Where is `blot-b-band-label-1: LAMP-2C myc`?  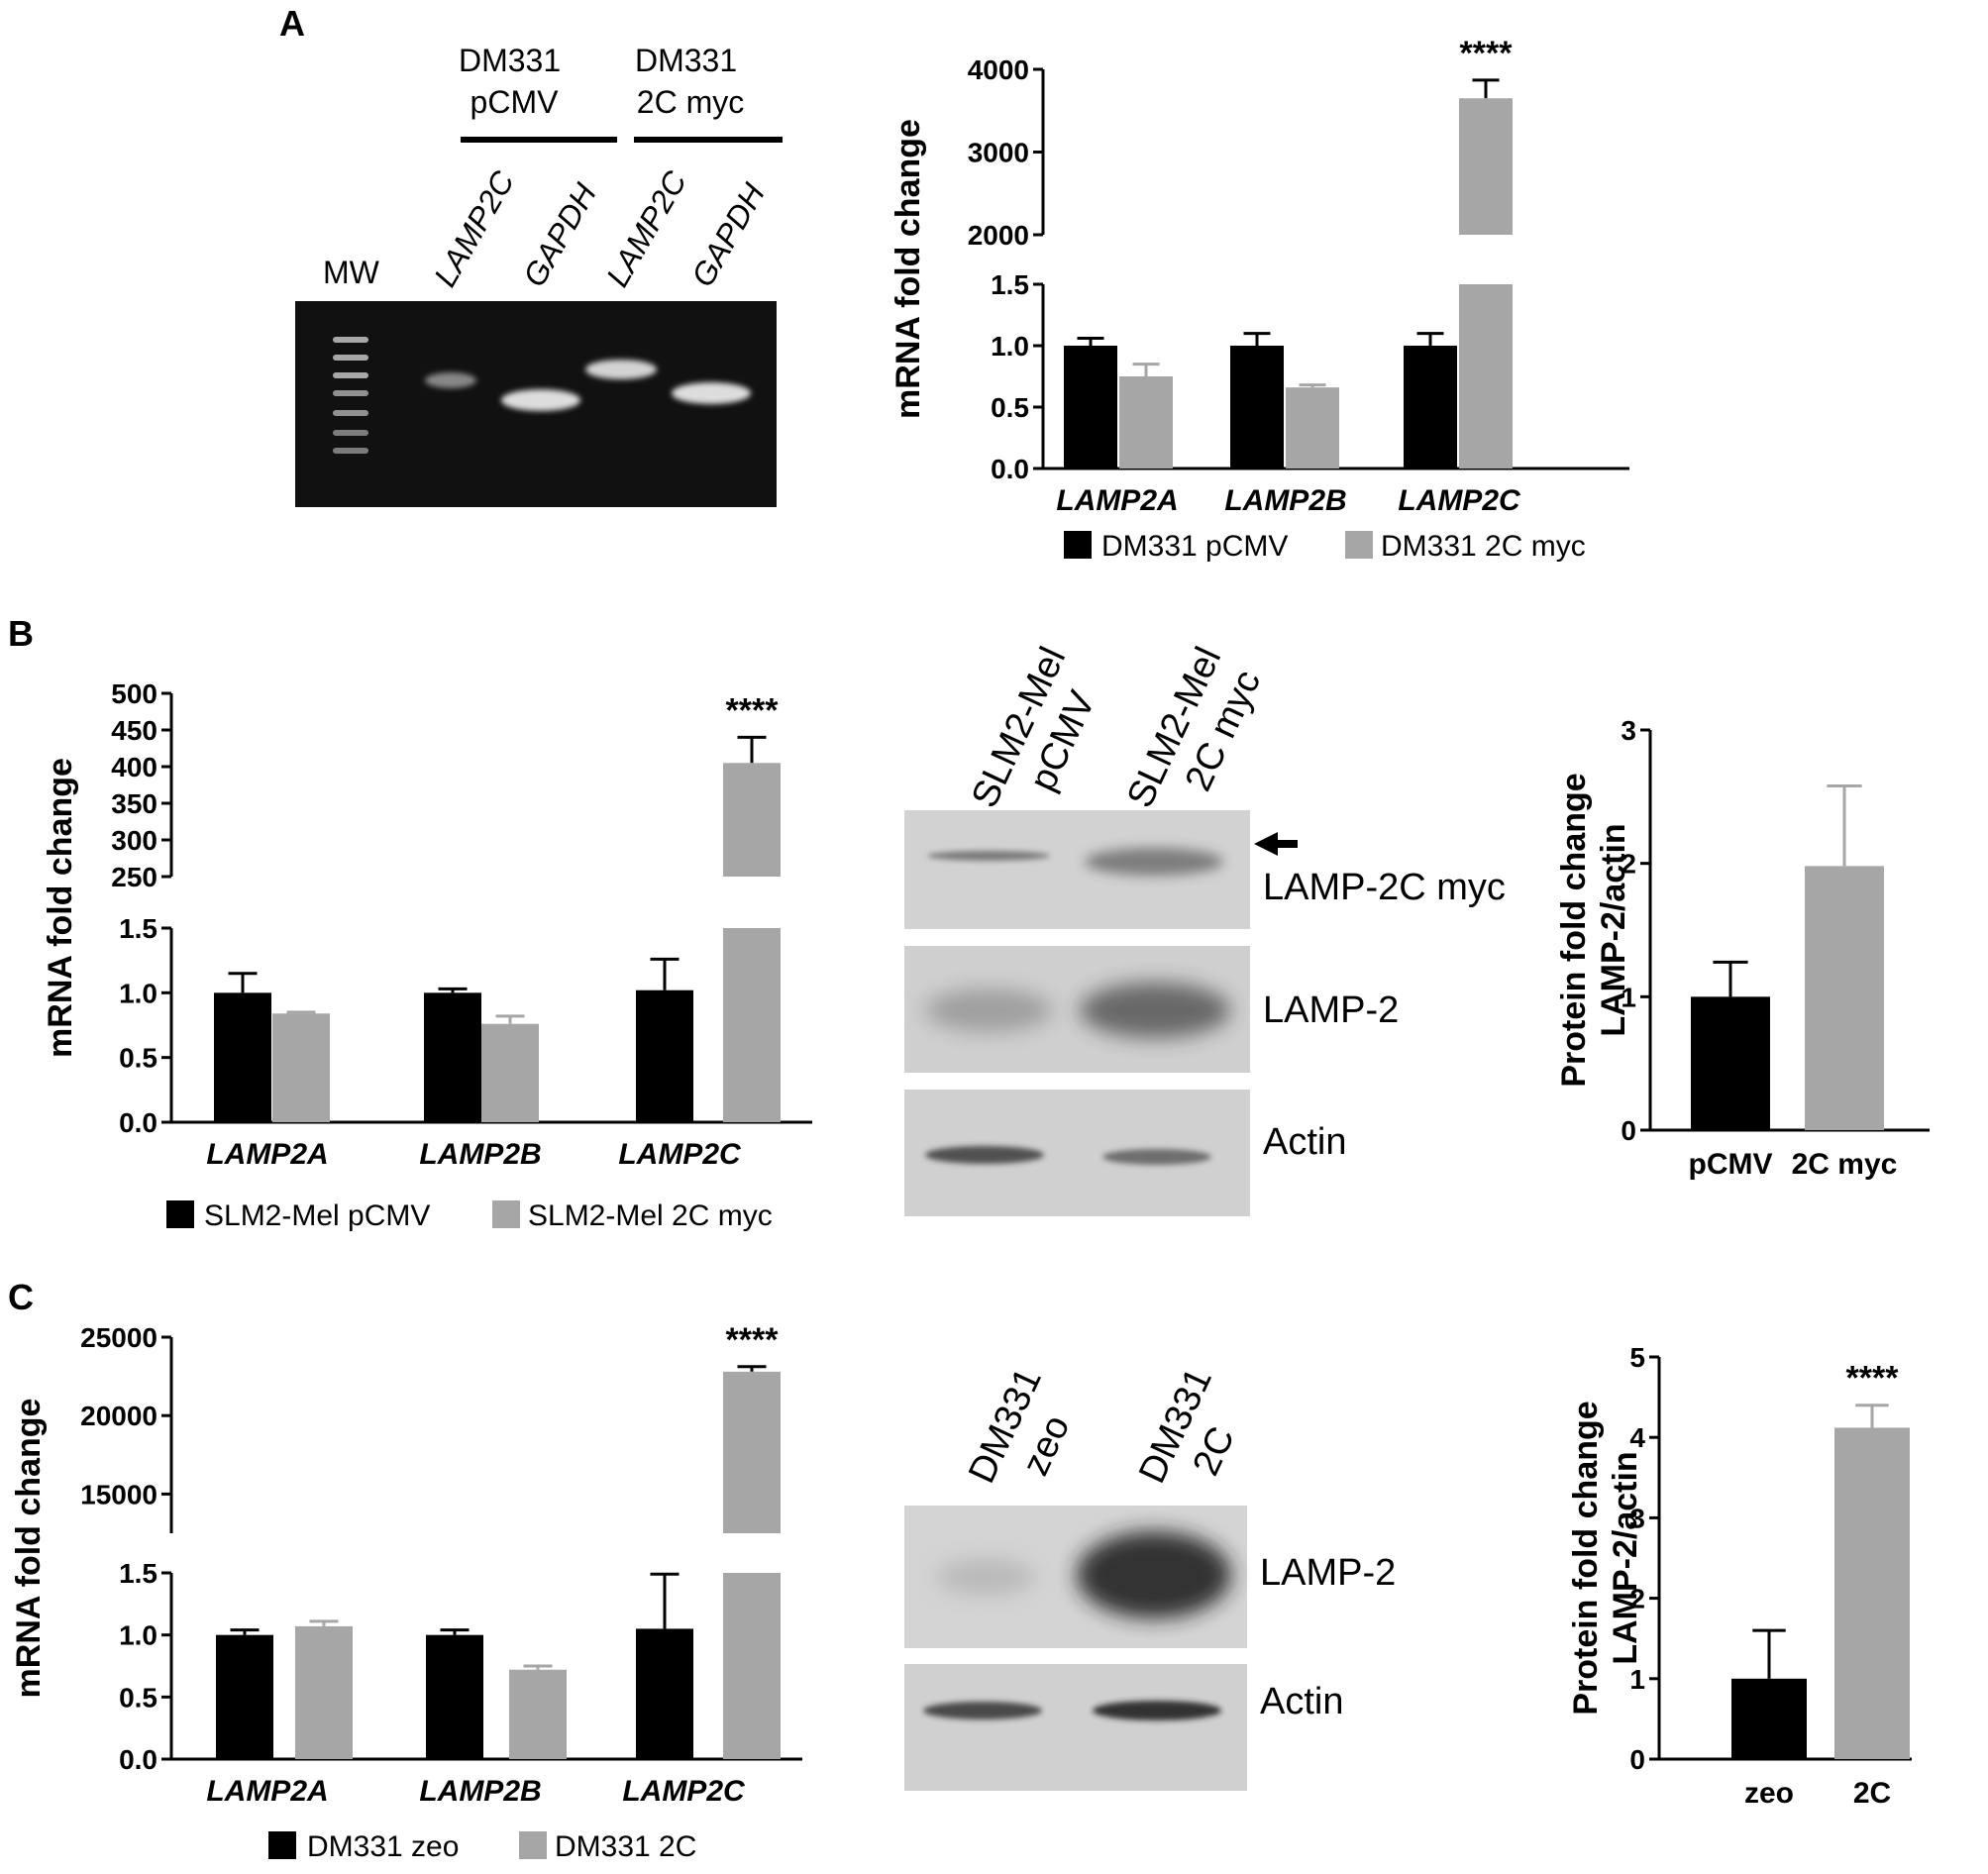
blot-b-band-label-1: LAMP-2C myc is located at coordinates (1384, 888).